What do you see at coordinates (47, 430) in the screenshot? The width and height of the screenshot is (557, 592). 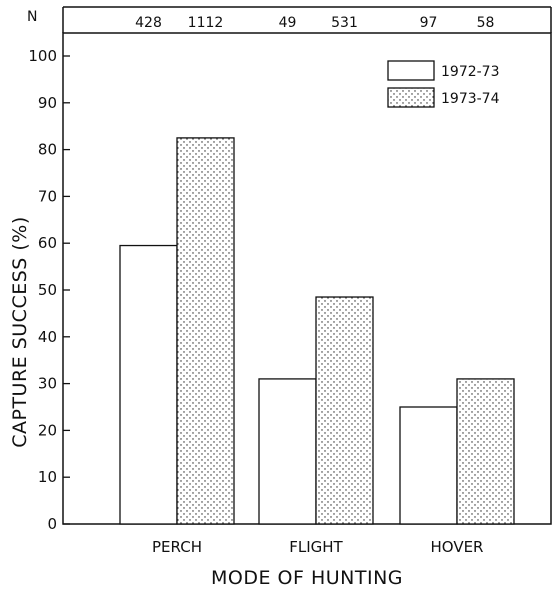 I see `y-tick-label: 20` at bounding box center [47, 430].